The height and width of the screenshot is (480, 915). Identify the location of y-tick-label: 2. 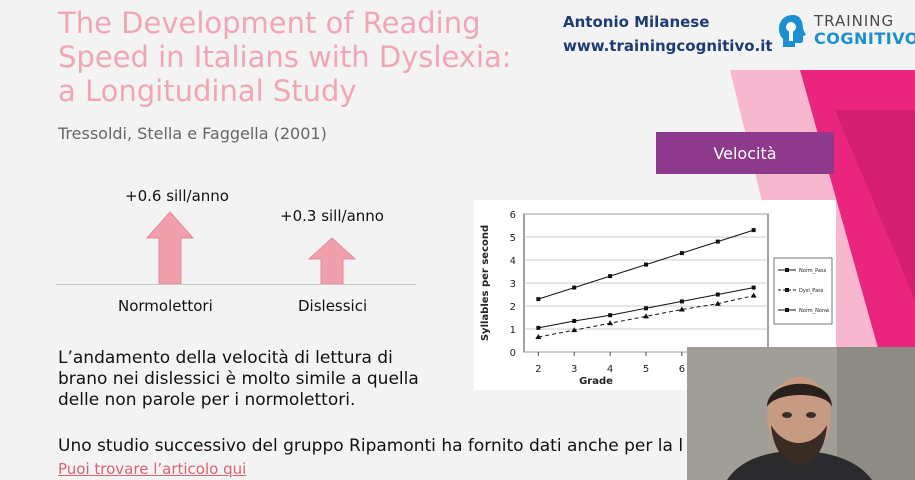
(513, 307).